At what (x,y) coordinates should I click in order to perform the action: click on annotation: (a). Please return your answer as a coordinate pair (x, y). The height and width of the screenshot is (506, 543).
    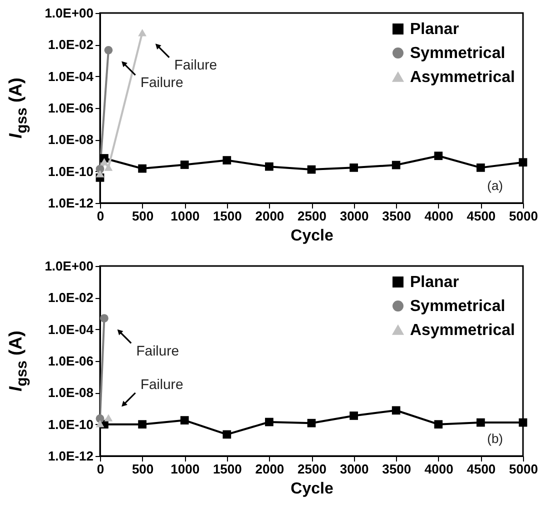
    Looking at the image, I should click on (495, 185).